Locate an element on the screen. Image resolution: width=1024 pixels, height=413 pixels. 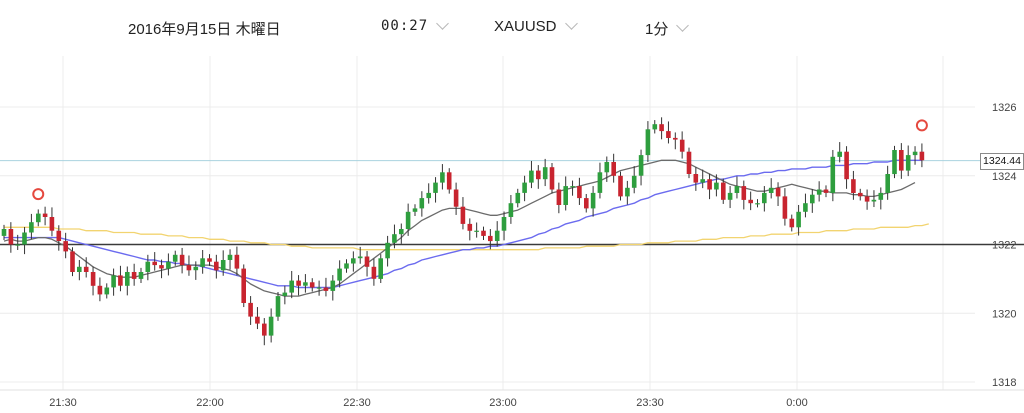
symbol-selector: XAUUSD is located at coordinates (536, 26).